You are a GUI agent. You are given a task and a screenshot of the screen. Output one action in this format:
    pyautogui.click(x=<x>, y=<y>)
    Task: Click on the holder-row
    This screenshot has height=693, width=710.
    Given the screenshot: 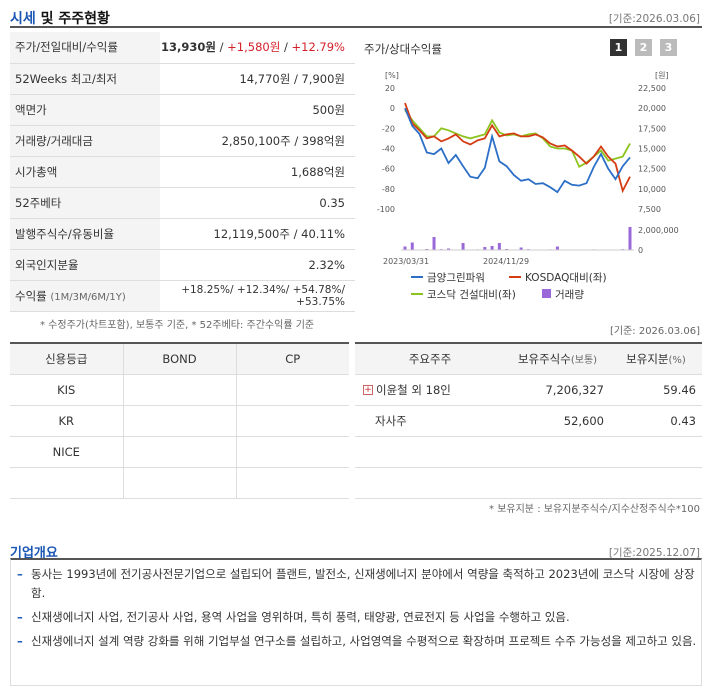 What is the action you would take?
    pyautogui.click(x=528, y=452)
    